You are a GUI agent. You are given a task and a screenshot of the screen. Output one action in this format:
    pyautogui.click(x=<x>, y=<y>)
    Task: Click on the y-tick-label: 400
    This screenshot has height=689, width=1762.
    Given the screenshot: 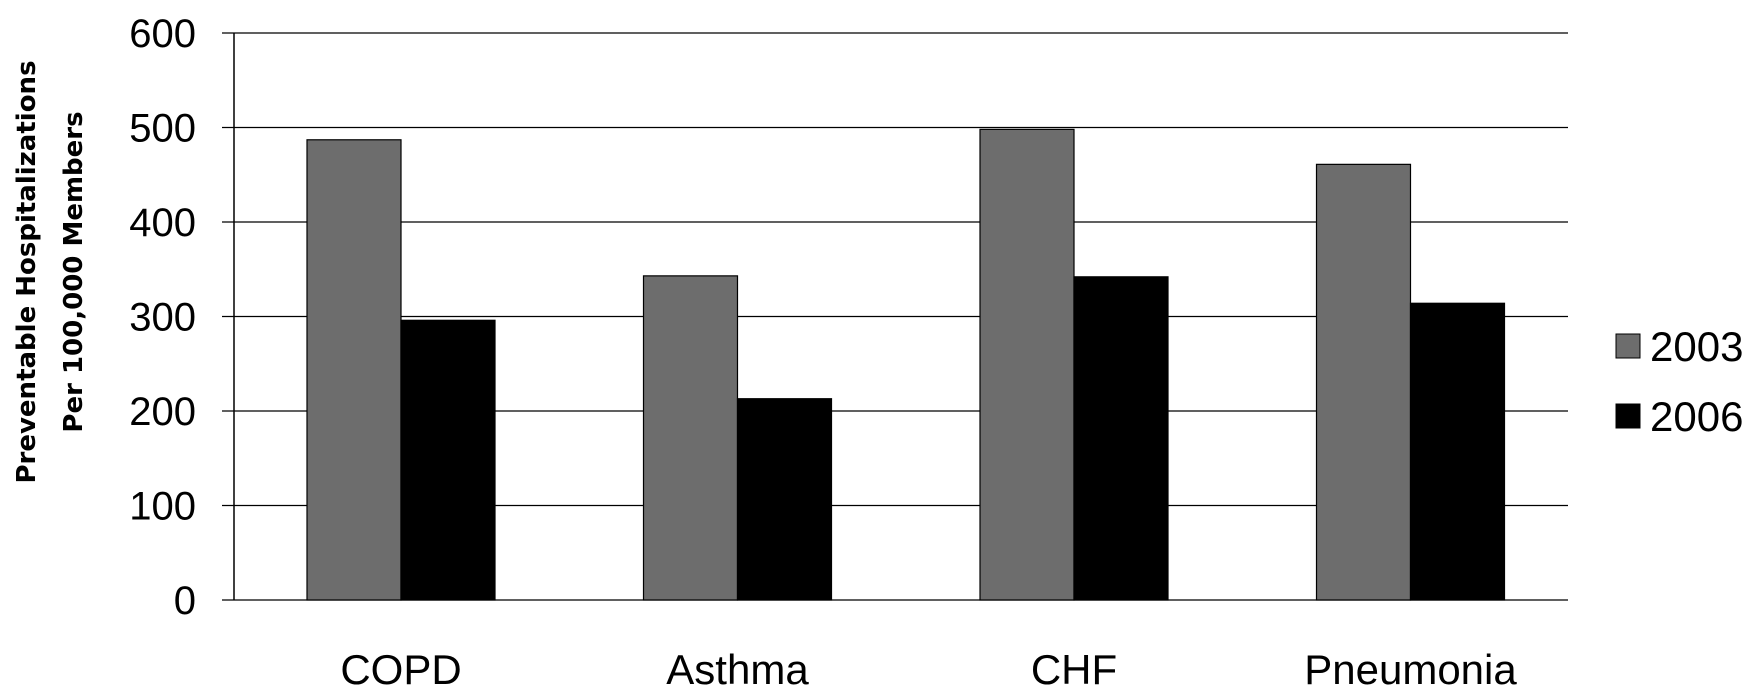 What is the action you would take?
    pyautogui.click(x=162, y=223)
    